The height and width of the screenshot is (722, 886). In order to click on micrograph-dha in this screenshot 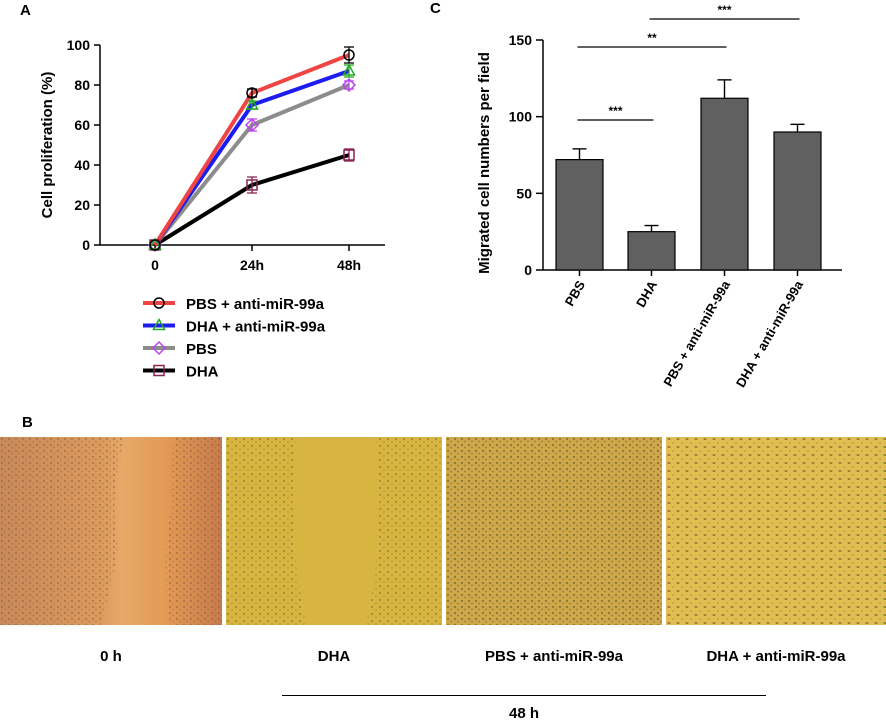, I will do `click(334, 531)`.